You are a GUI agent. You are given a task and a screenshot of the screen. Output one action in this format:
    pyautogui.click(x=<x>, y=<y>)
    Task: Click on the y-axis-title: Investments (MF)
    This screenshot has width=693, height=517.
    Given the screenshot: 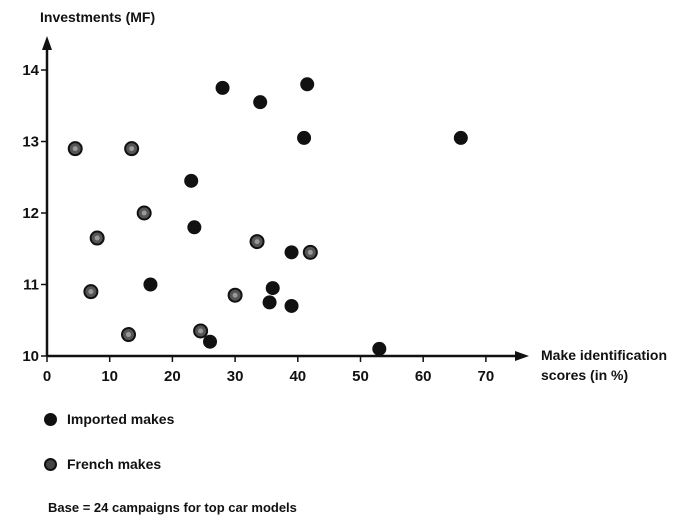 What is the action you would take?
    pyautogui.click(x=97, y=17)
    